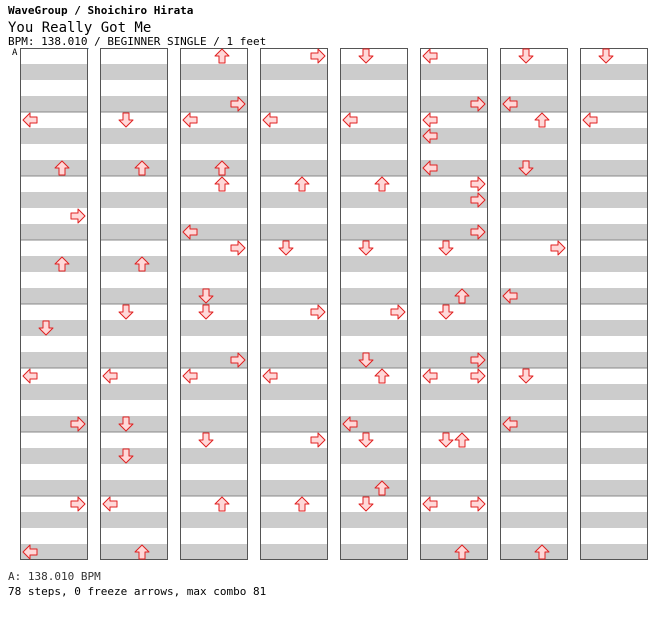 This screenshot has height=620, width=672. I want to click on chart-column, so click(134, 304).